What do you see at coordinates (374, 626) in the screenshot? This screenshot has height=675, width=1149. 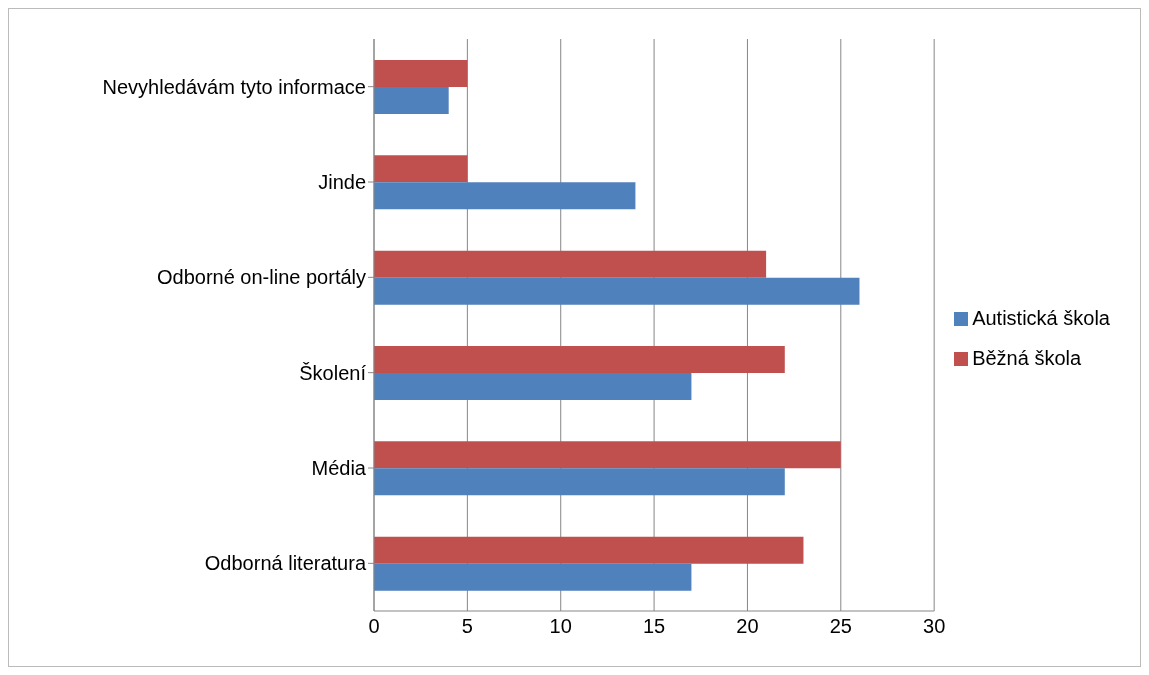 I see `x-tick-label: 0` at bounding box center [374, 626].